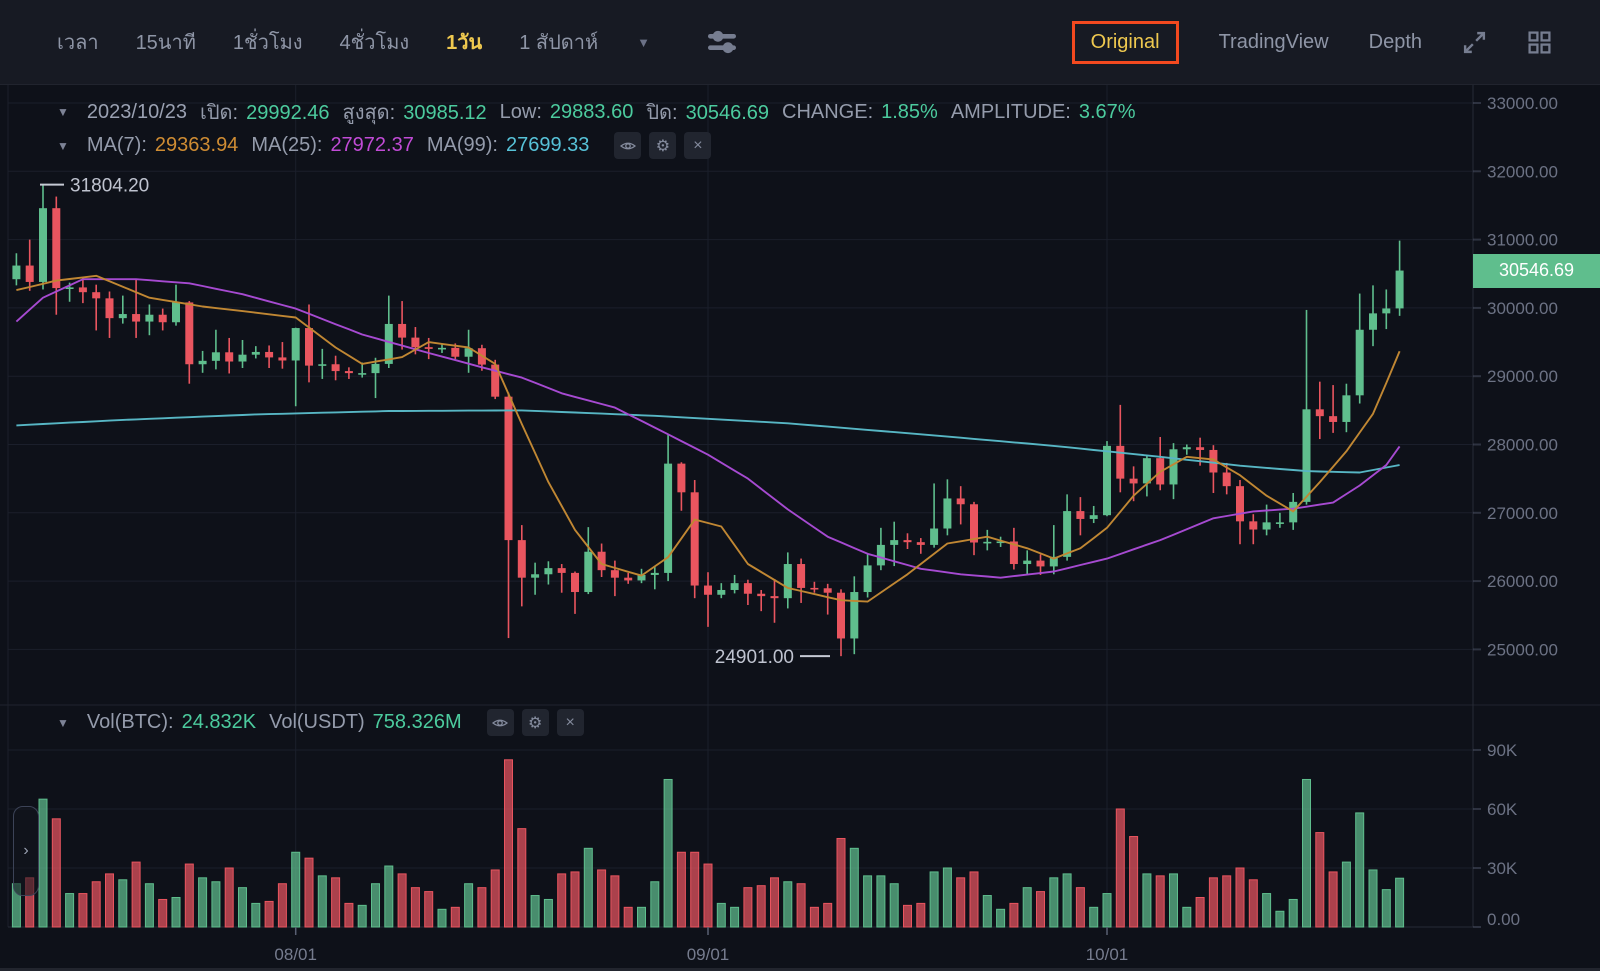 The height and width of the screenshot is (971, 1600). I want to click on interval-1h: 1ชั่วโมง, so click(267, 43).